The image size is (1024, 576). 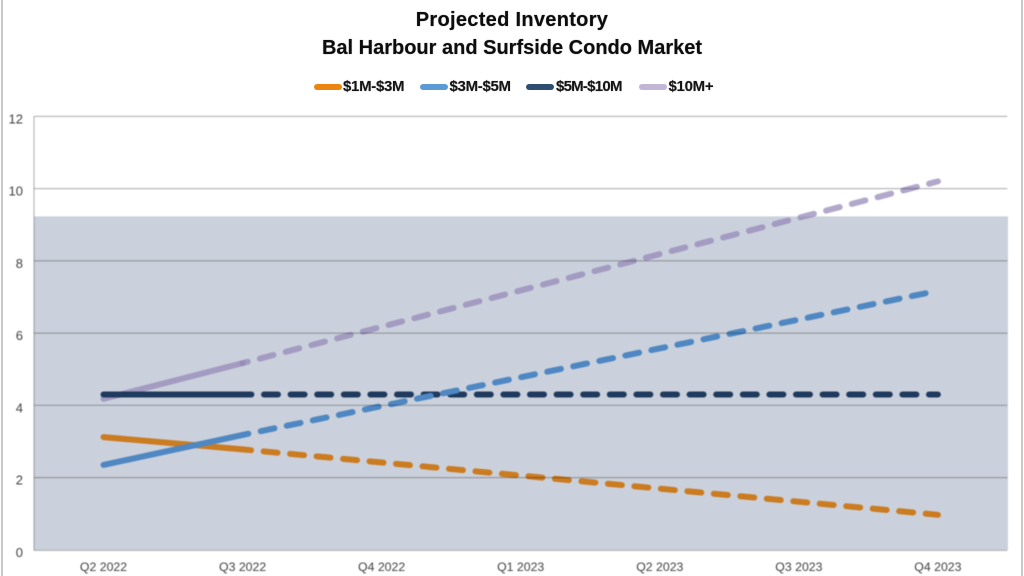 What do you see at coordinates (937, 567) in the screenshot?
I see `svg-text: Q4 2023` at bounding box center [937, 567].